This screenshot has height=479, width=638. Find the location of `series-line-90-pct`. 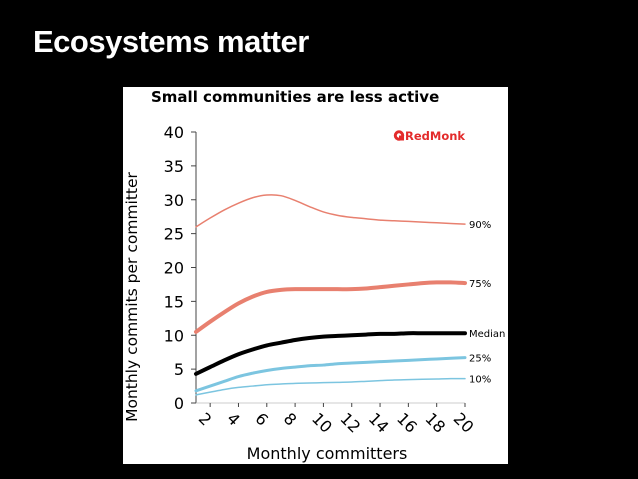

series-line-90-pct is located at coordinates (330, 211).